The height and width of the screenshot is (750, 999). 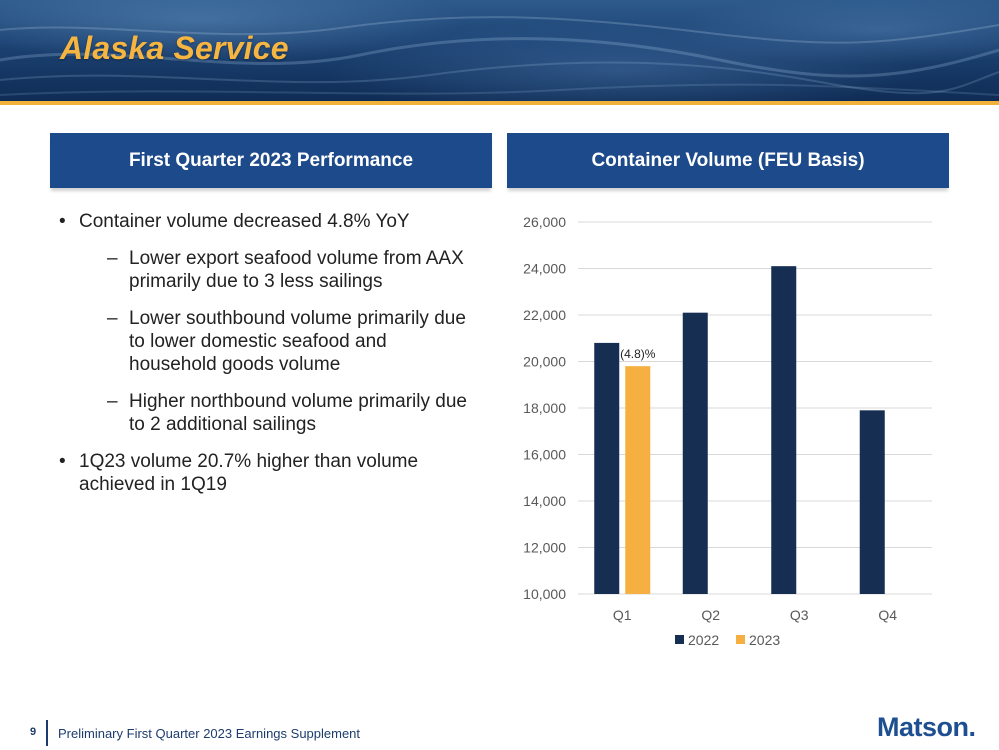 I want to click on y-tick-label: 26,000, so click(x=544, y=222).